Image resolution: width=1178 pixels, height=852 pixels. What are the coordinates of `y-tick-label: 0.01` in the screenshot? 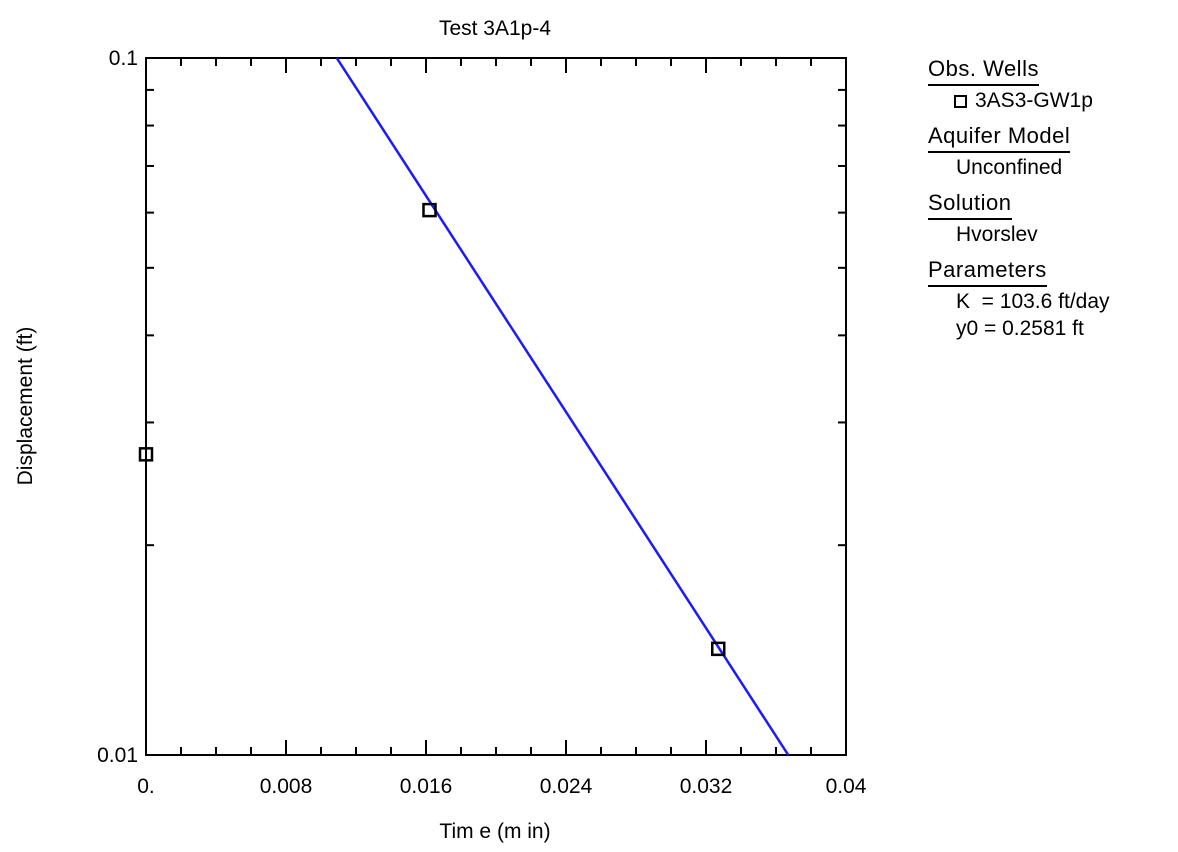 It's located at (117, 755).